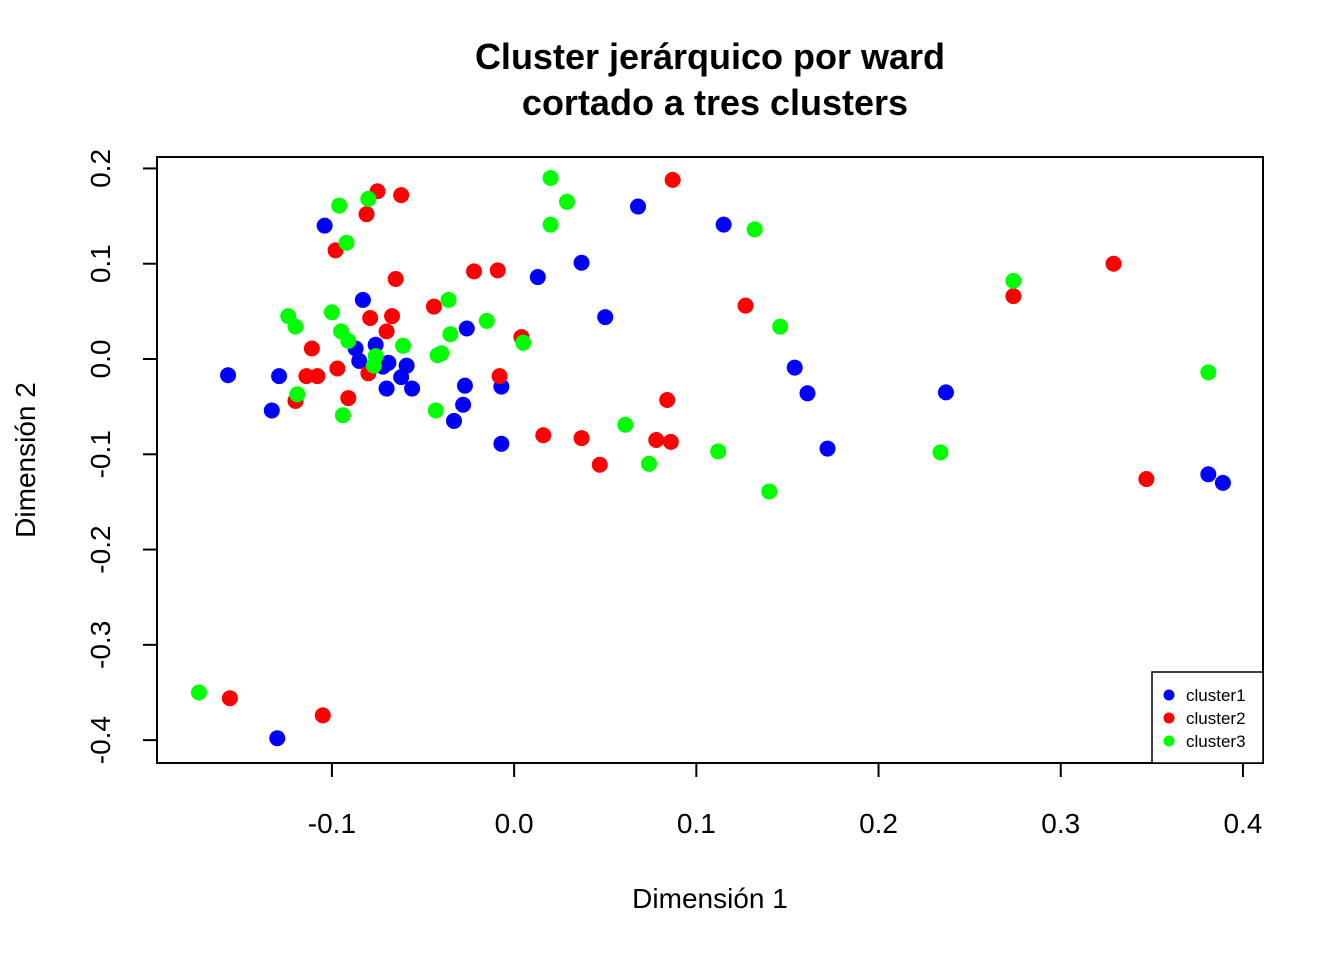  What do you see at coordinates (100, 740) in the screenshot?
I see `y-tick-label: -0.4` at bounding box center [100, 740].